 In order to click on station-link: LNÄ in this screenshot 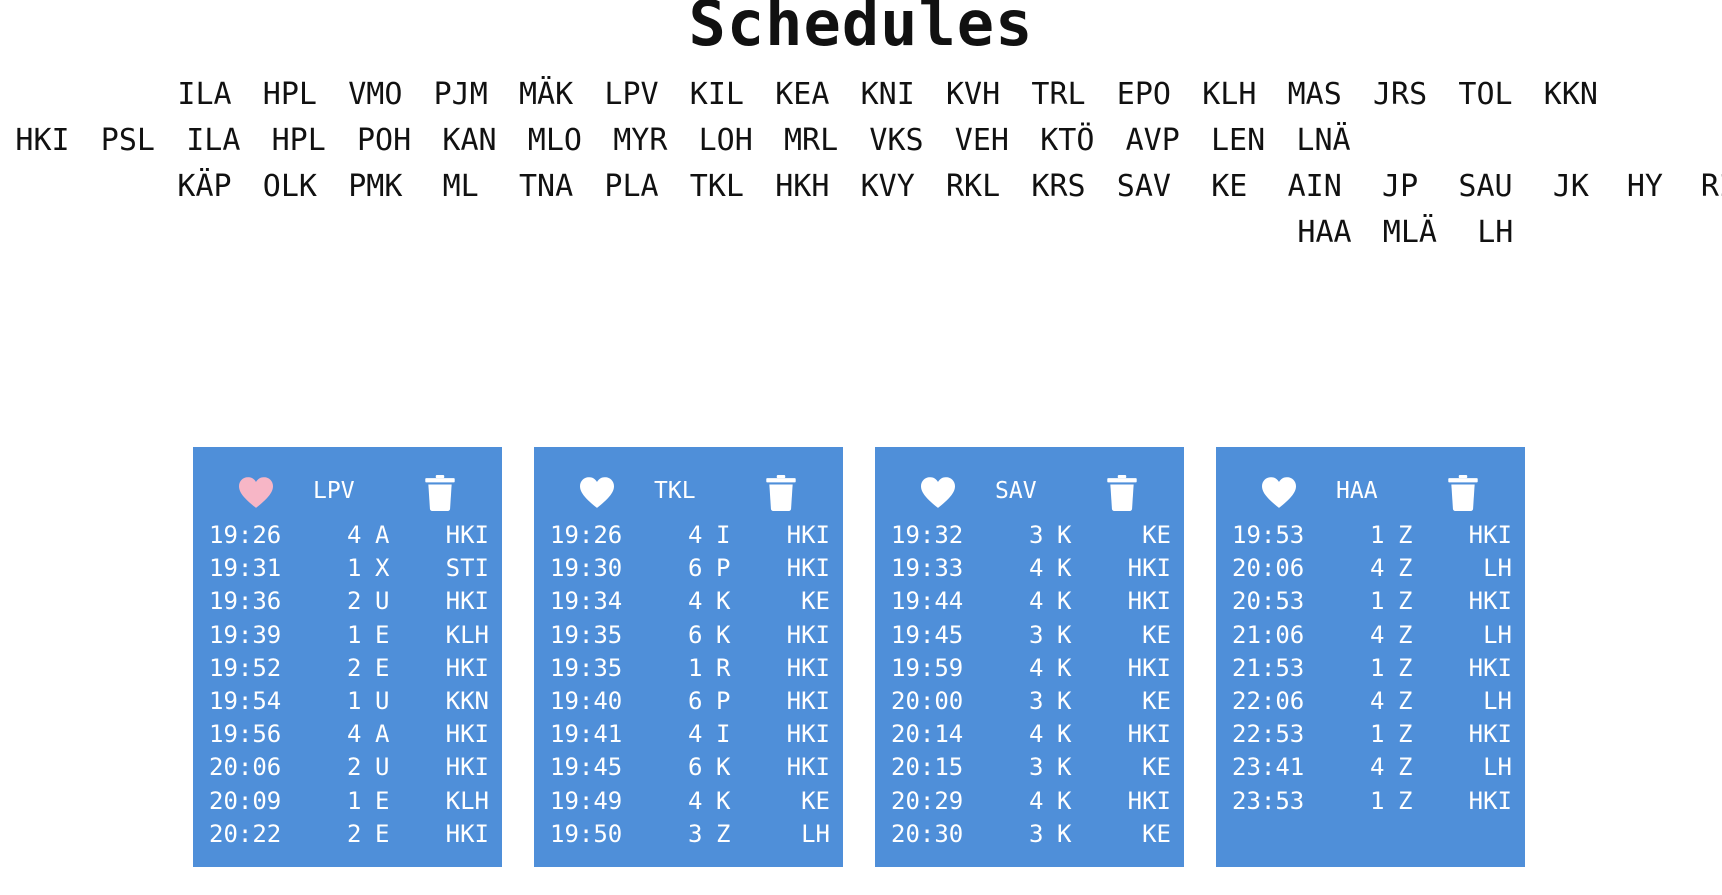, I will do `click(1323, 140)`.